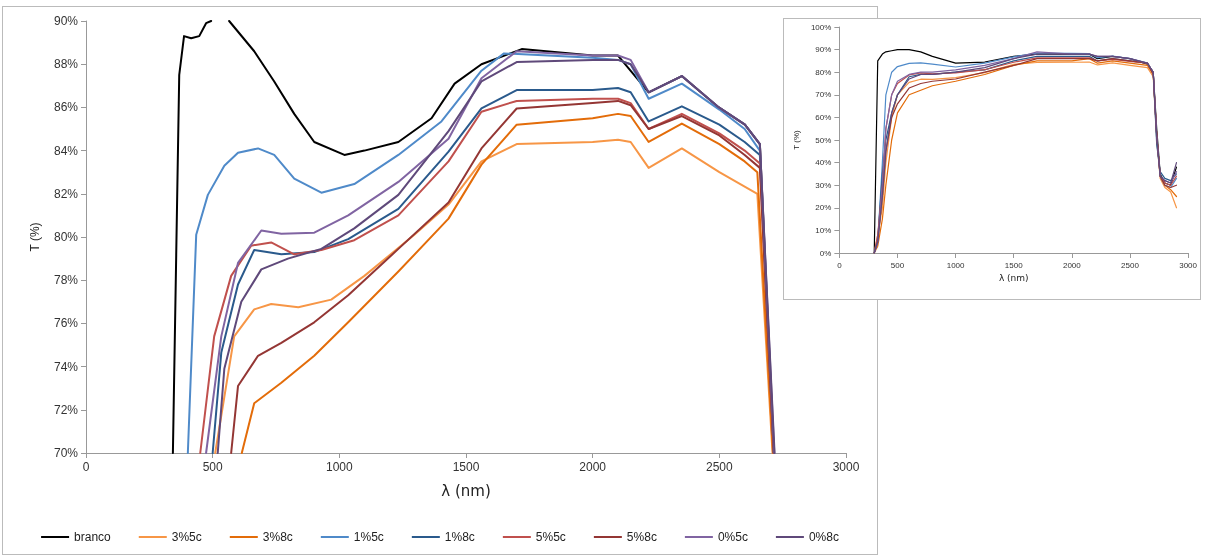 Image resolution: width=1208 pixels, height=557 pixels. What do you see at coordinates (641, 537) in the screenshot?
I see `legend-label: 5%8c` at bounding box center [641, 537].